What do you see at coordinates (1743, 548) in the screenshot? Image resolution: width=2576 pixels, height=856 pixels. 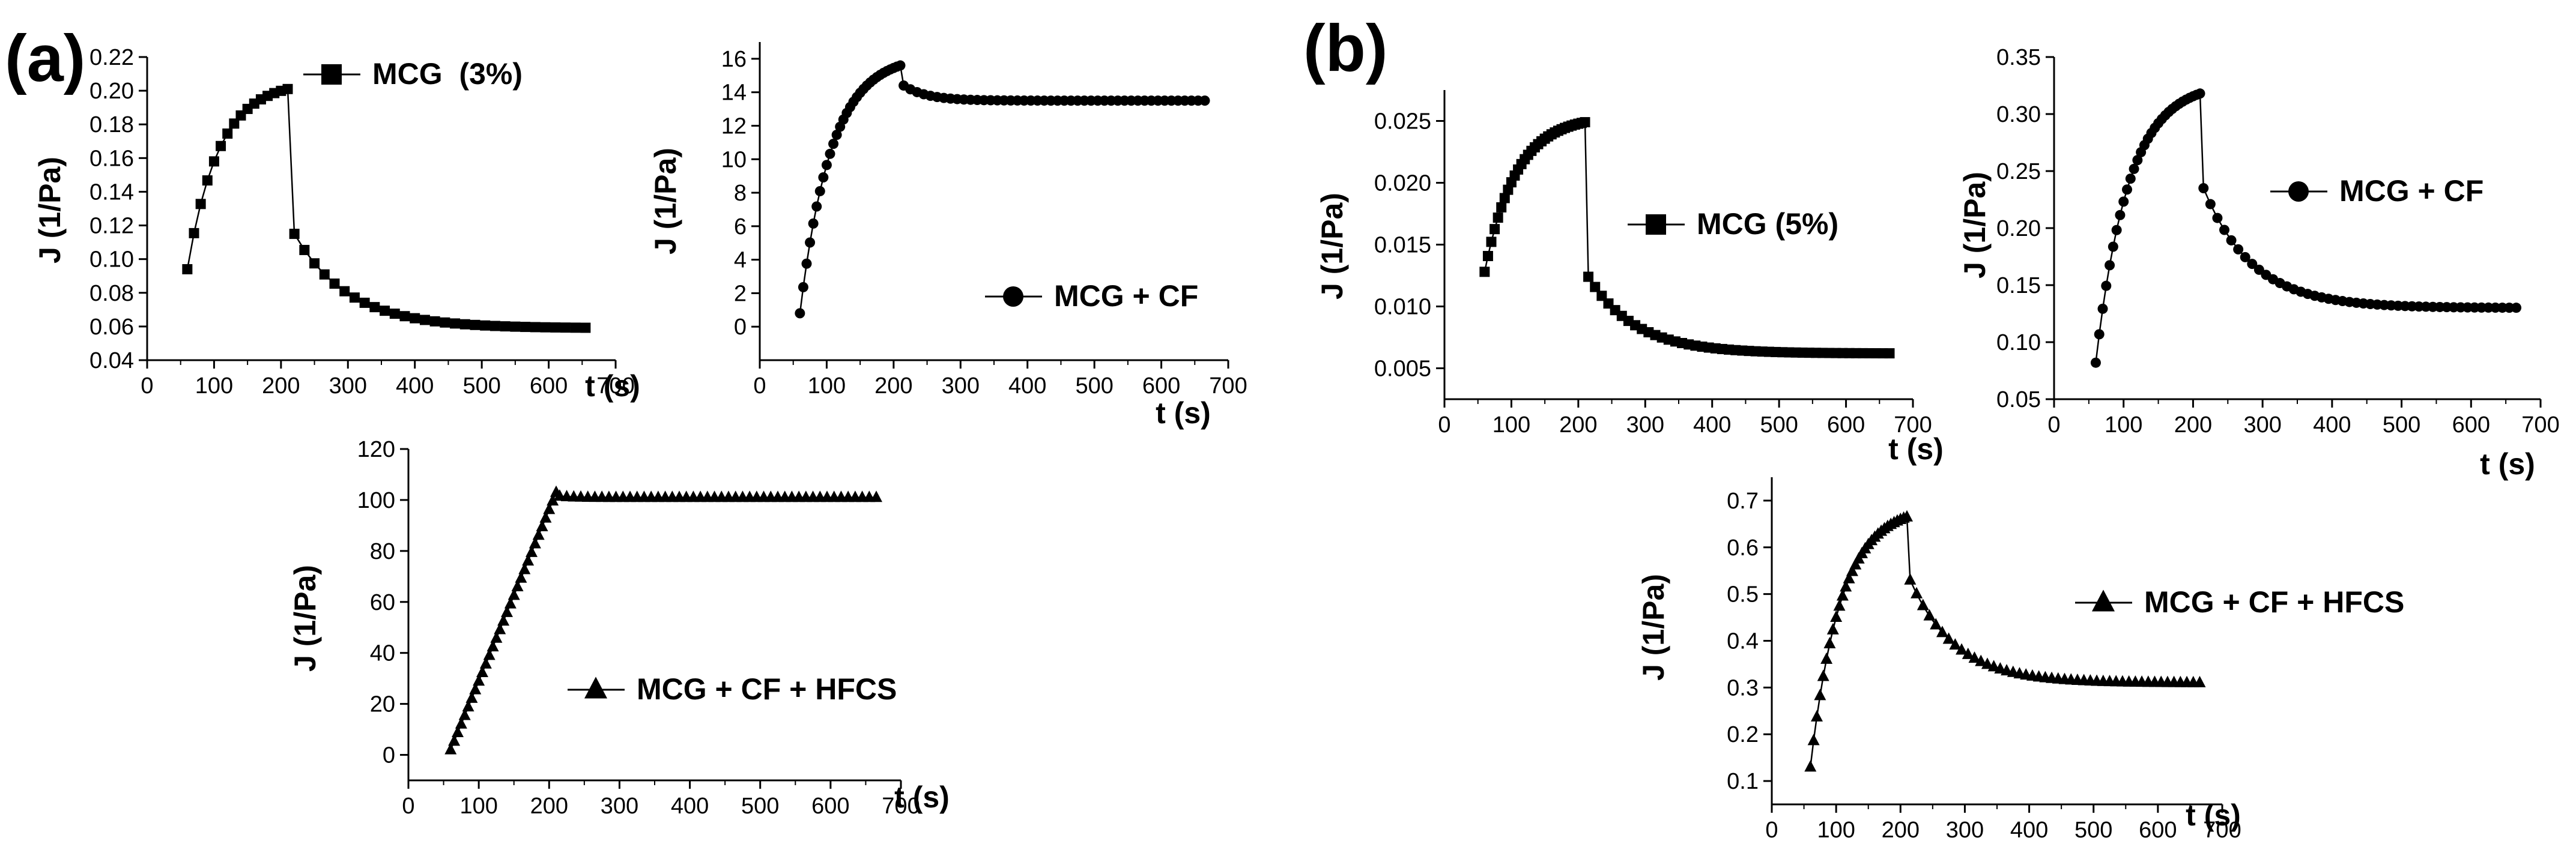 I see `y-tick-label: 0.6` at bounding box center [1743, 548].